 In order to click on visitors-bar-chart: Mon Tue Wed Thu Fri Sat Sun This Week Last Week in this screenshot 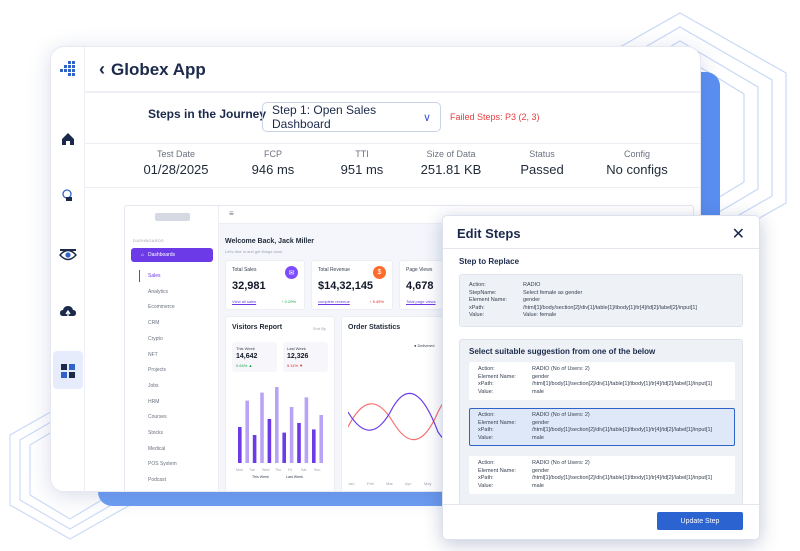, I will do `click(279, 433)`.